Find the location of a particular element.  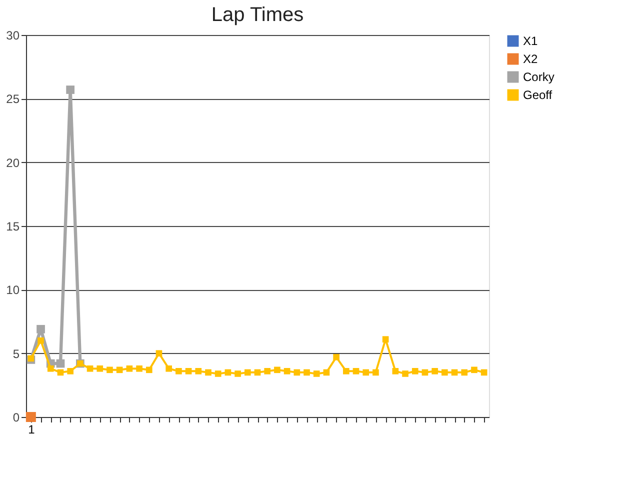

y-tick-label: 30 is located at coordinates (13, 35).